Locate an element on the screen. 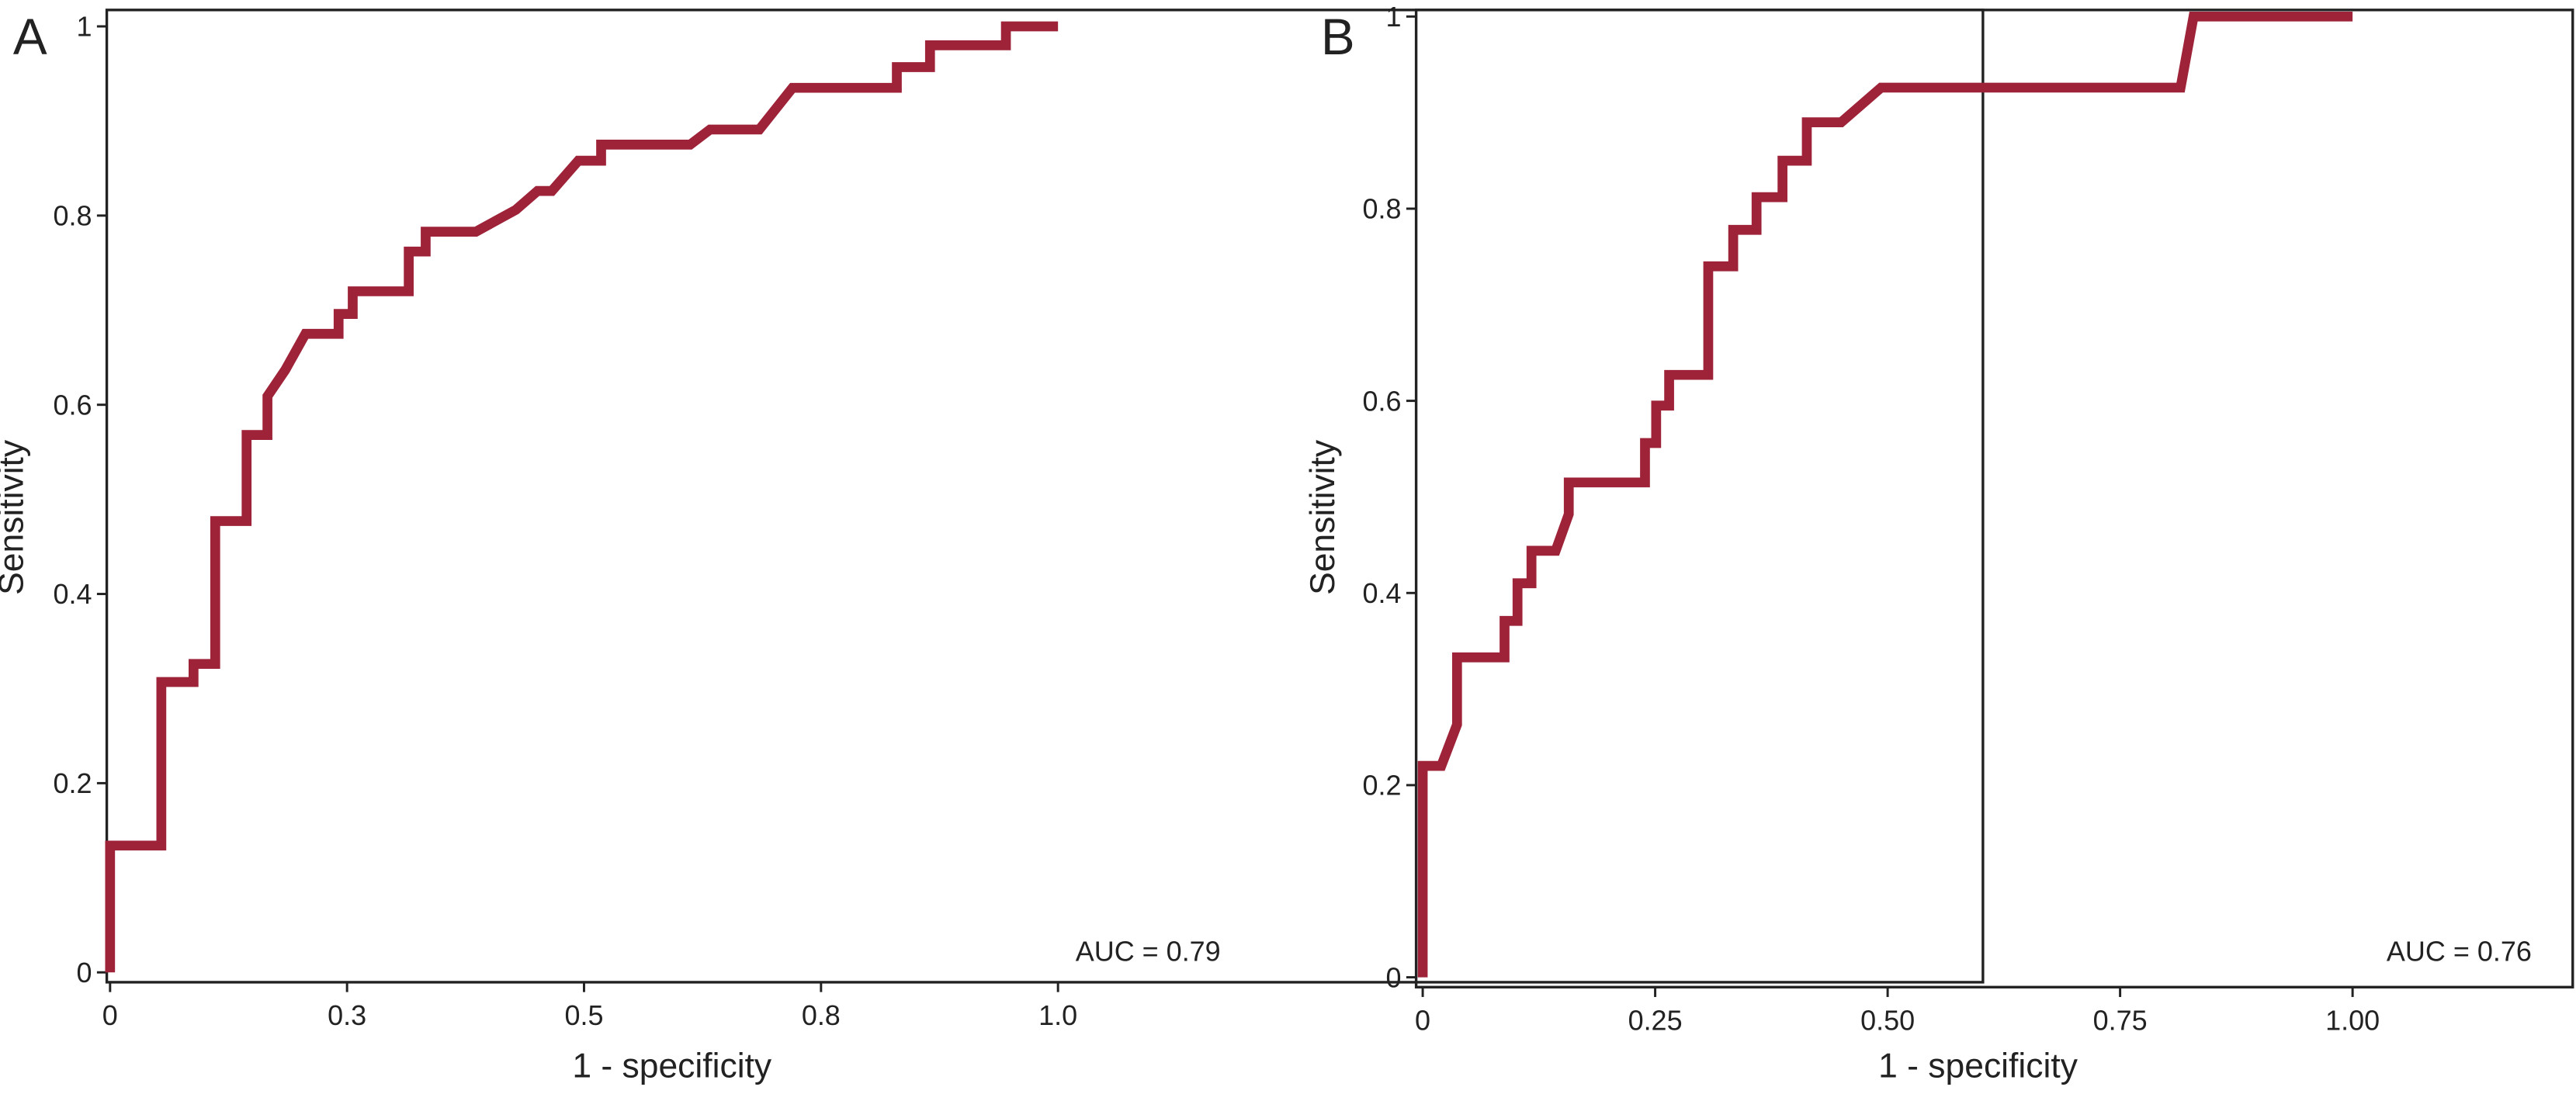 The image size is (2576, 1094). auc-annotation: AUC = 0.79 is located at coordinates (1148, 951).